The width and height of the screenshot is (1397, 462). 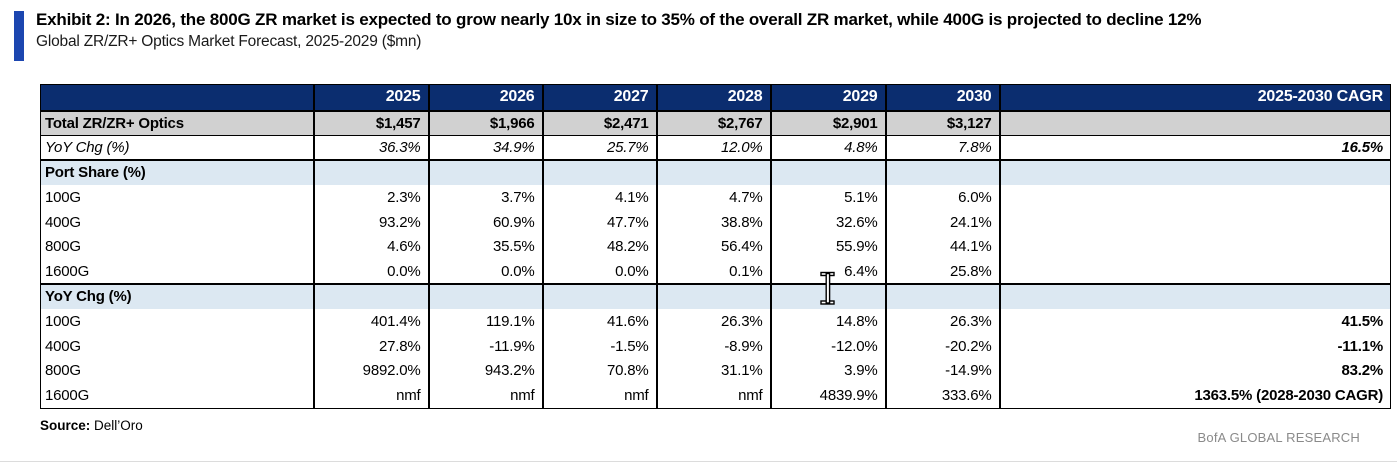 What do you see at coordinates (1194, 148) in the screenshot?
I see `cagr-cell: 16.5%` at bounding box center [1194, 148].